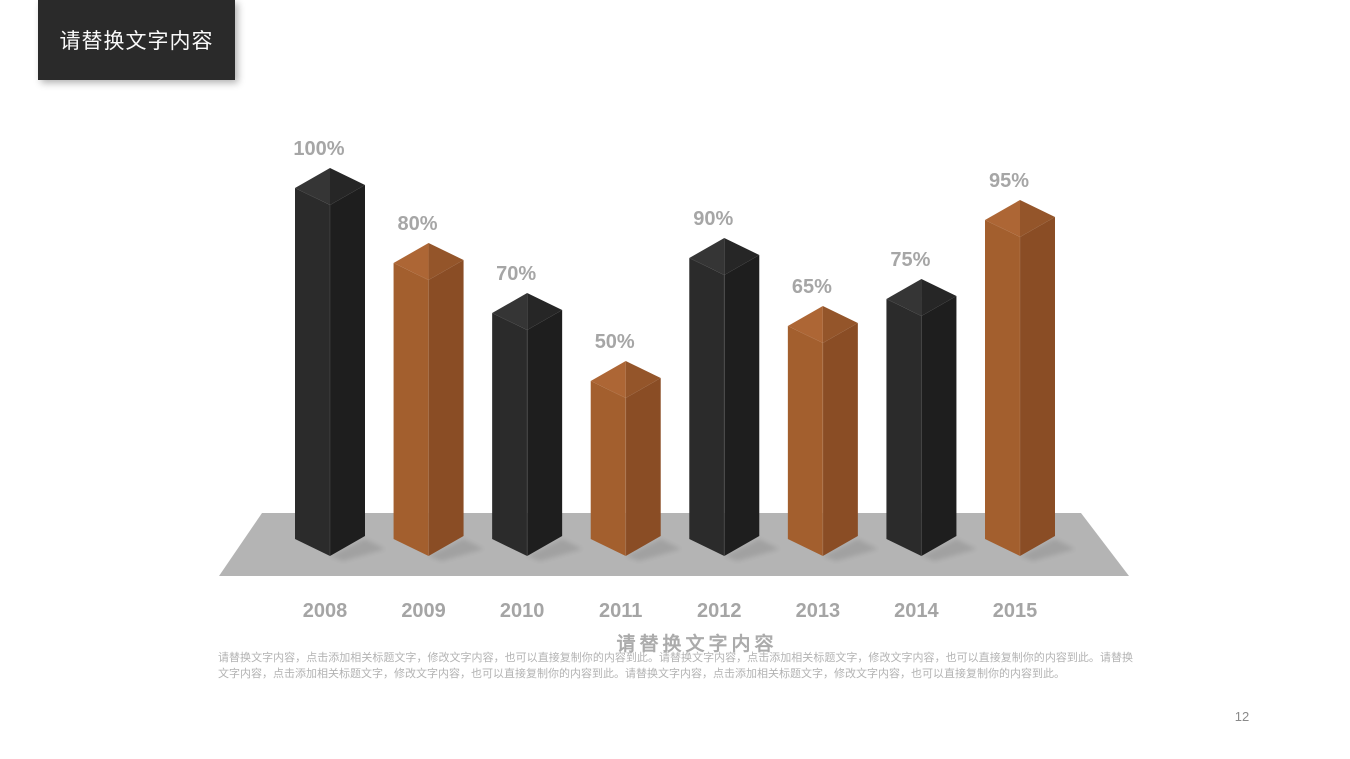 This screenshot has width=1350, height=759. Describe the element at coordinates (818, 611) in the screenshot. I see `category-label-2013: 2013` at that location.